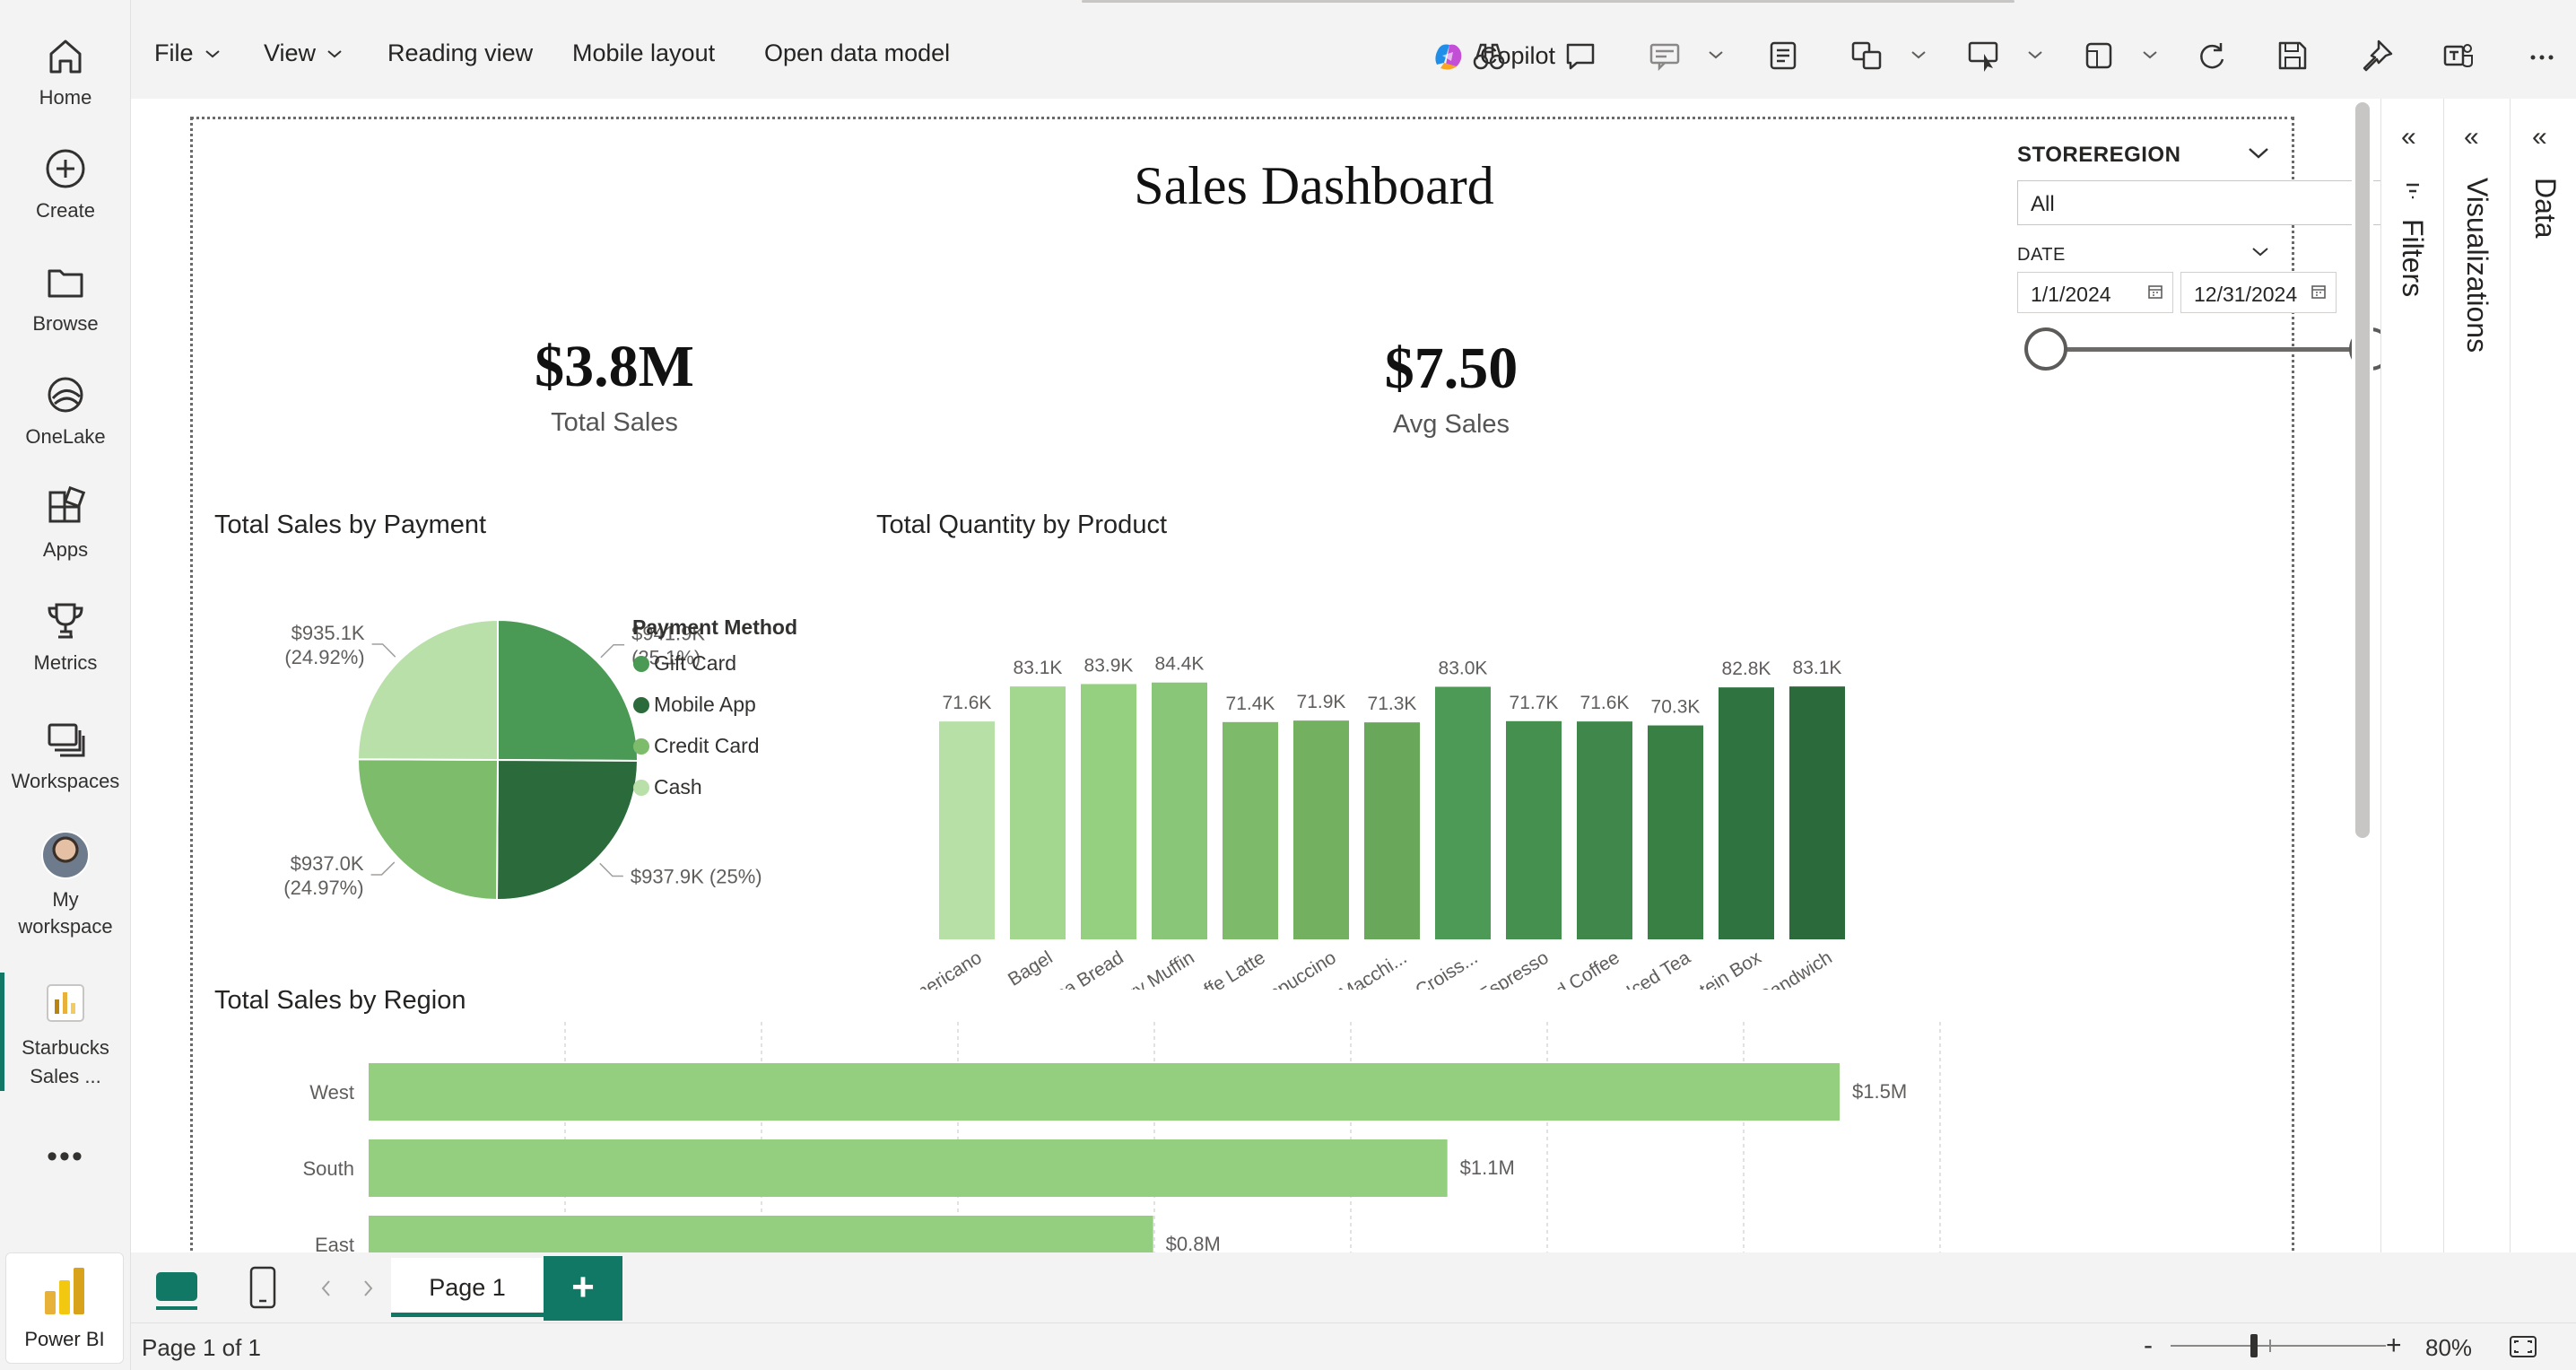  I want to click on nav-create: Create, so click(65, 185).